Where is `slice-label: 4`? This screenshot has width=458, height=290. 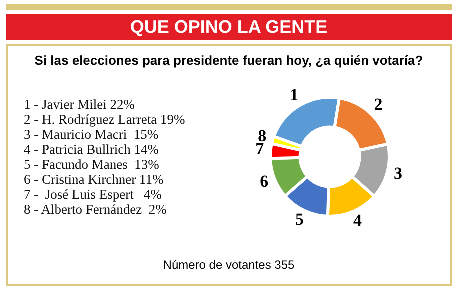 slice-label: 4 is located at coordinates (358, 220).